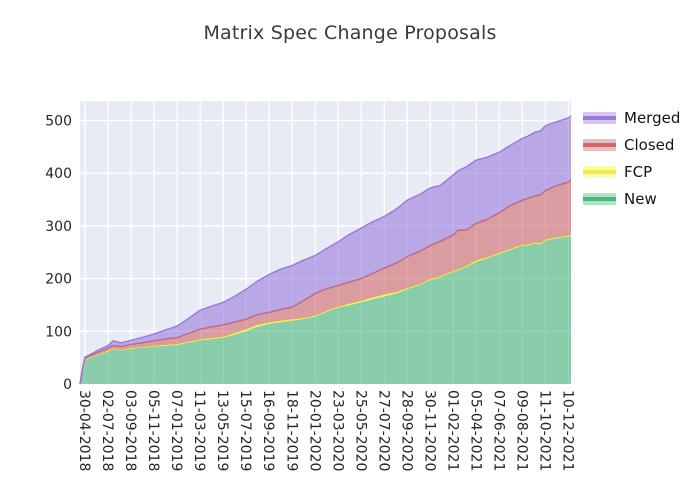 Image resolution: width=700 pixels, height=500 pixels. I want to click on legend-label-merged: Merged, so click(652, 117).